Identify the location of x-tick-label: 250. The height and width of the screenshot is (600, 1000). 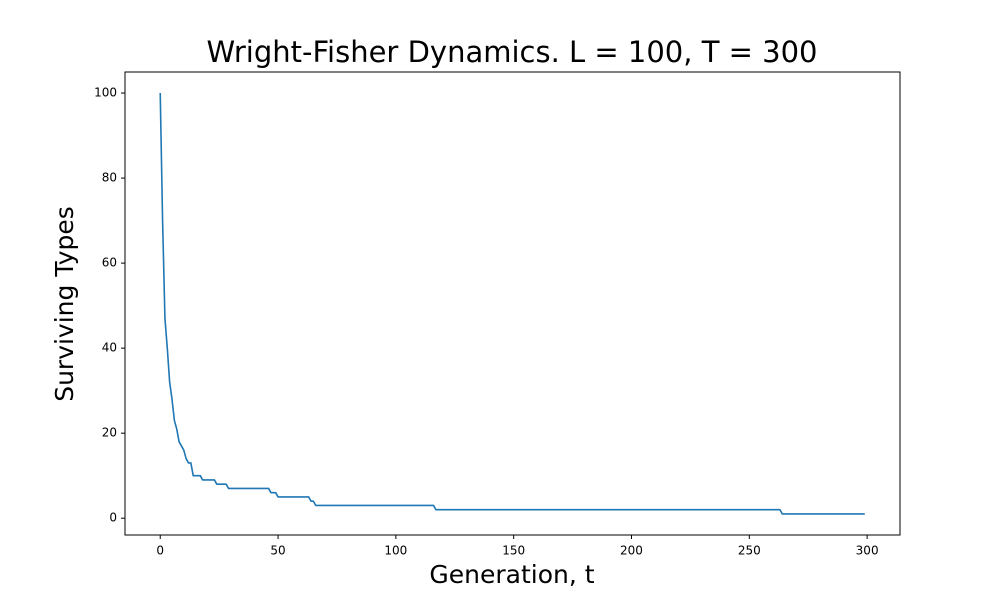
(749, 551).